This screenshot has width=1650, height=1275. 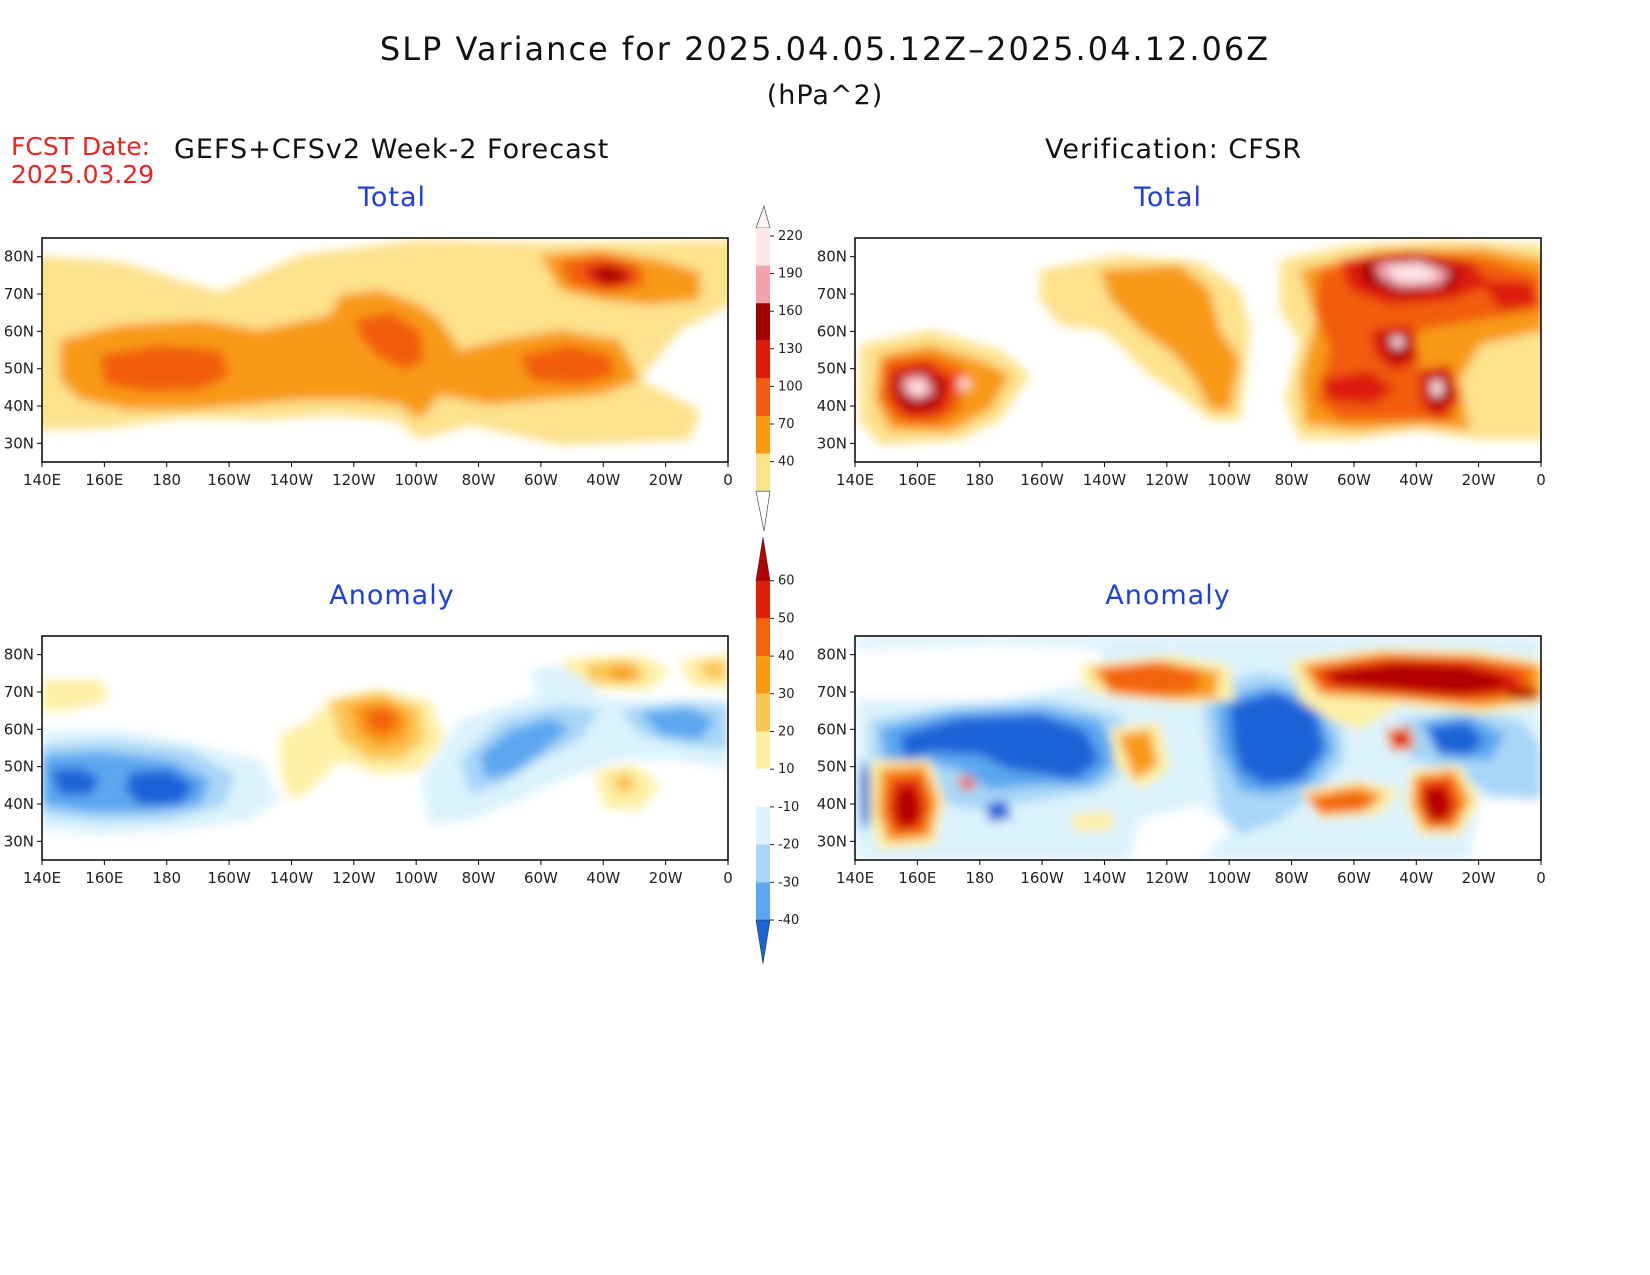 What do you see at coordinates (392, 595) in the screenshot?
I see `forecast-anomaly-title: Anomaly` at bounding box center [392, 595].